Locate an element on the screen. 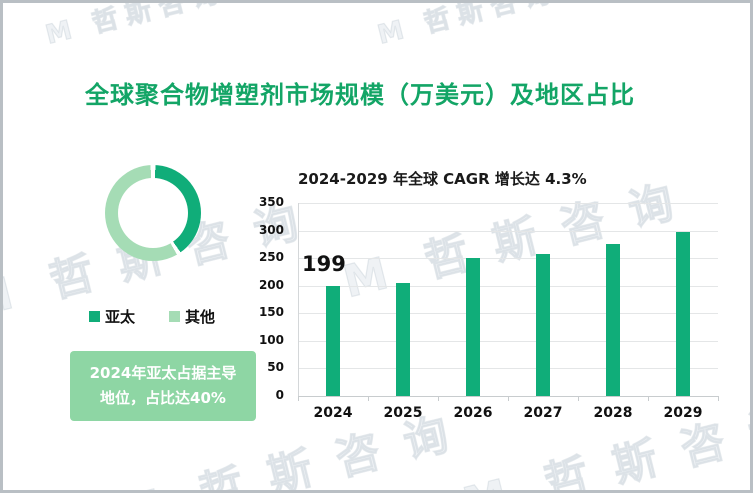 This screenshot has width=753, height=493. x-tick-label-2026: 2026 is located at coordinates (473, 413).